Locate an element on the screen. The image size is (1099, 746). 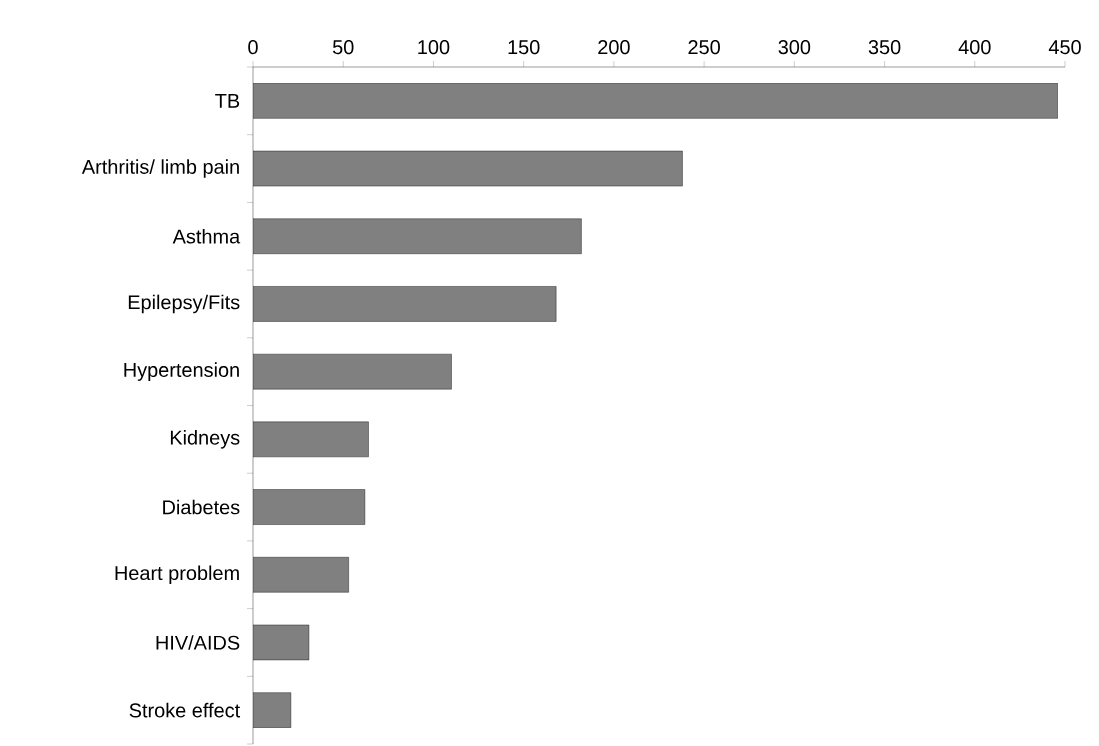
x-tick-label: 400 is located at coordinates (974, 47).